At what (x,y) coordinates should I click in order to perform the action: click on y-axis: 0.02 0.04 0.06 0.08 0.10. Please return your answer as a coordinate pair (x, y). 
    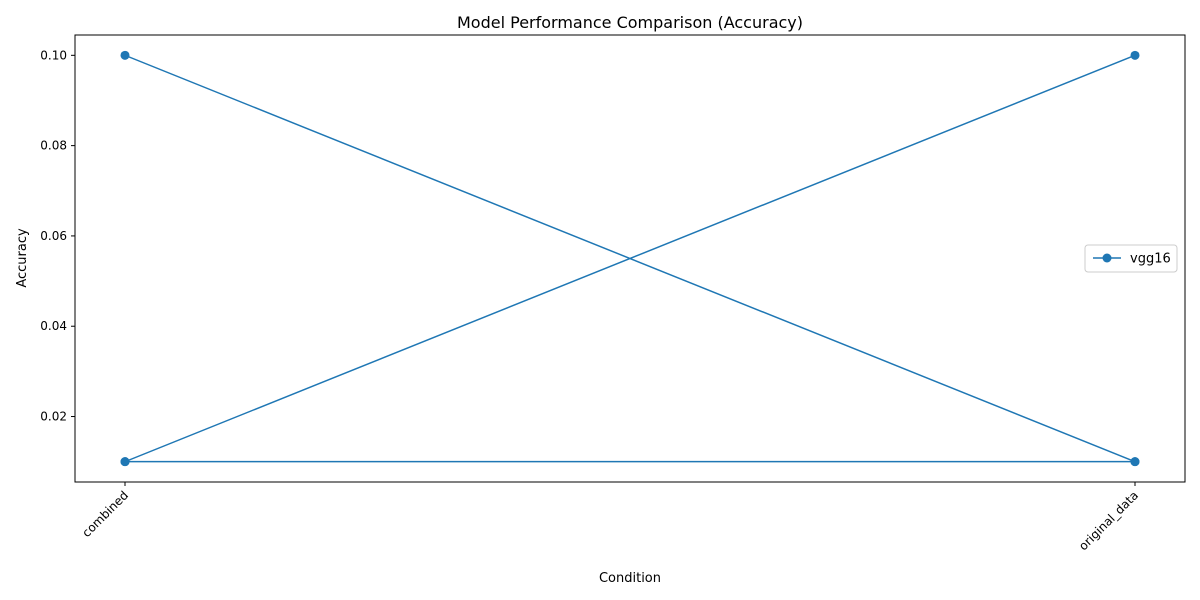
    Looking at the image, I should click on (57, 236).